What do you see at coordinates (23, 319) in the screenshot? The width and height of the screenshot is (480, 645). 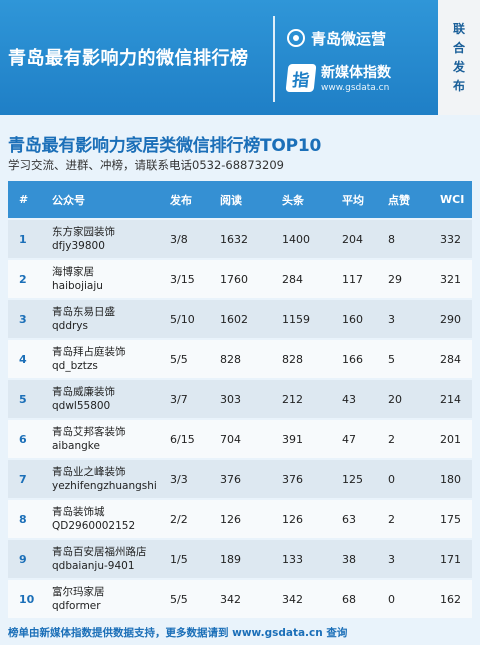 I see `rank-cell: 3` at bounding box center [23, 319].